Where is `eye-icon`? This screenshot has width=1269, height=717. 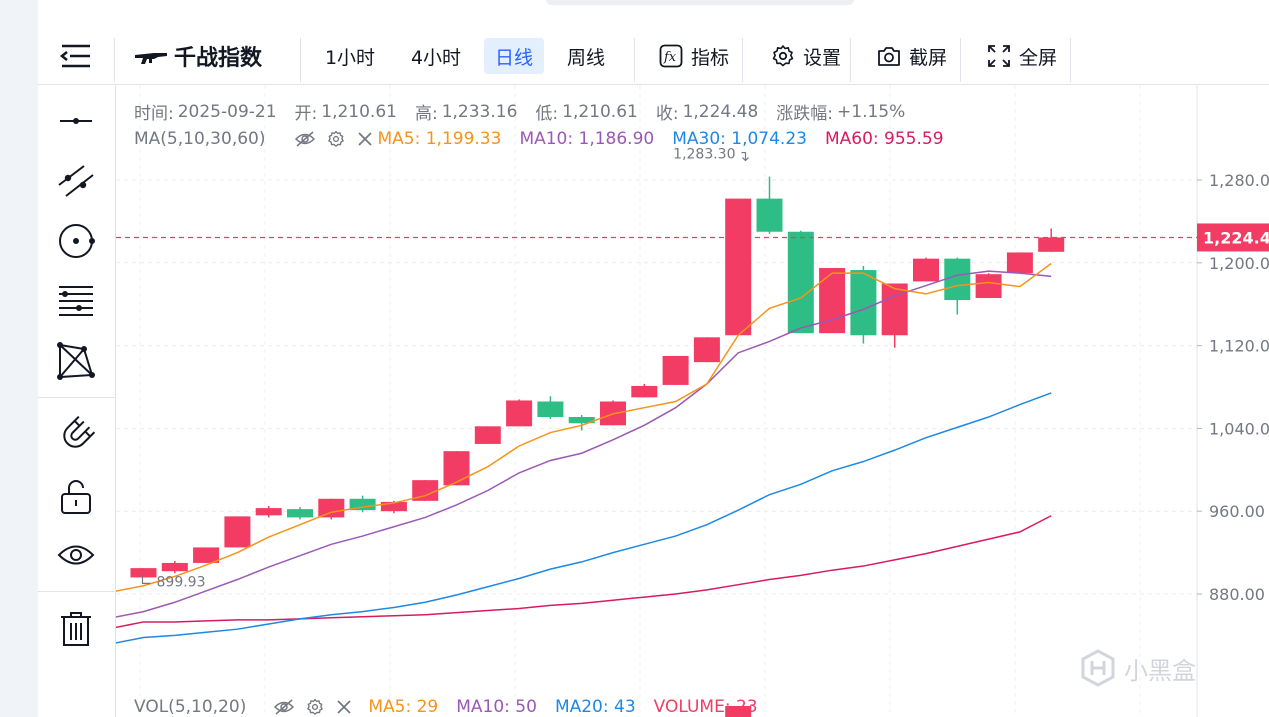
eye-icon is located at coordinates (76, 555).